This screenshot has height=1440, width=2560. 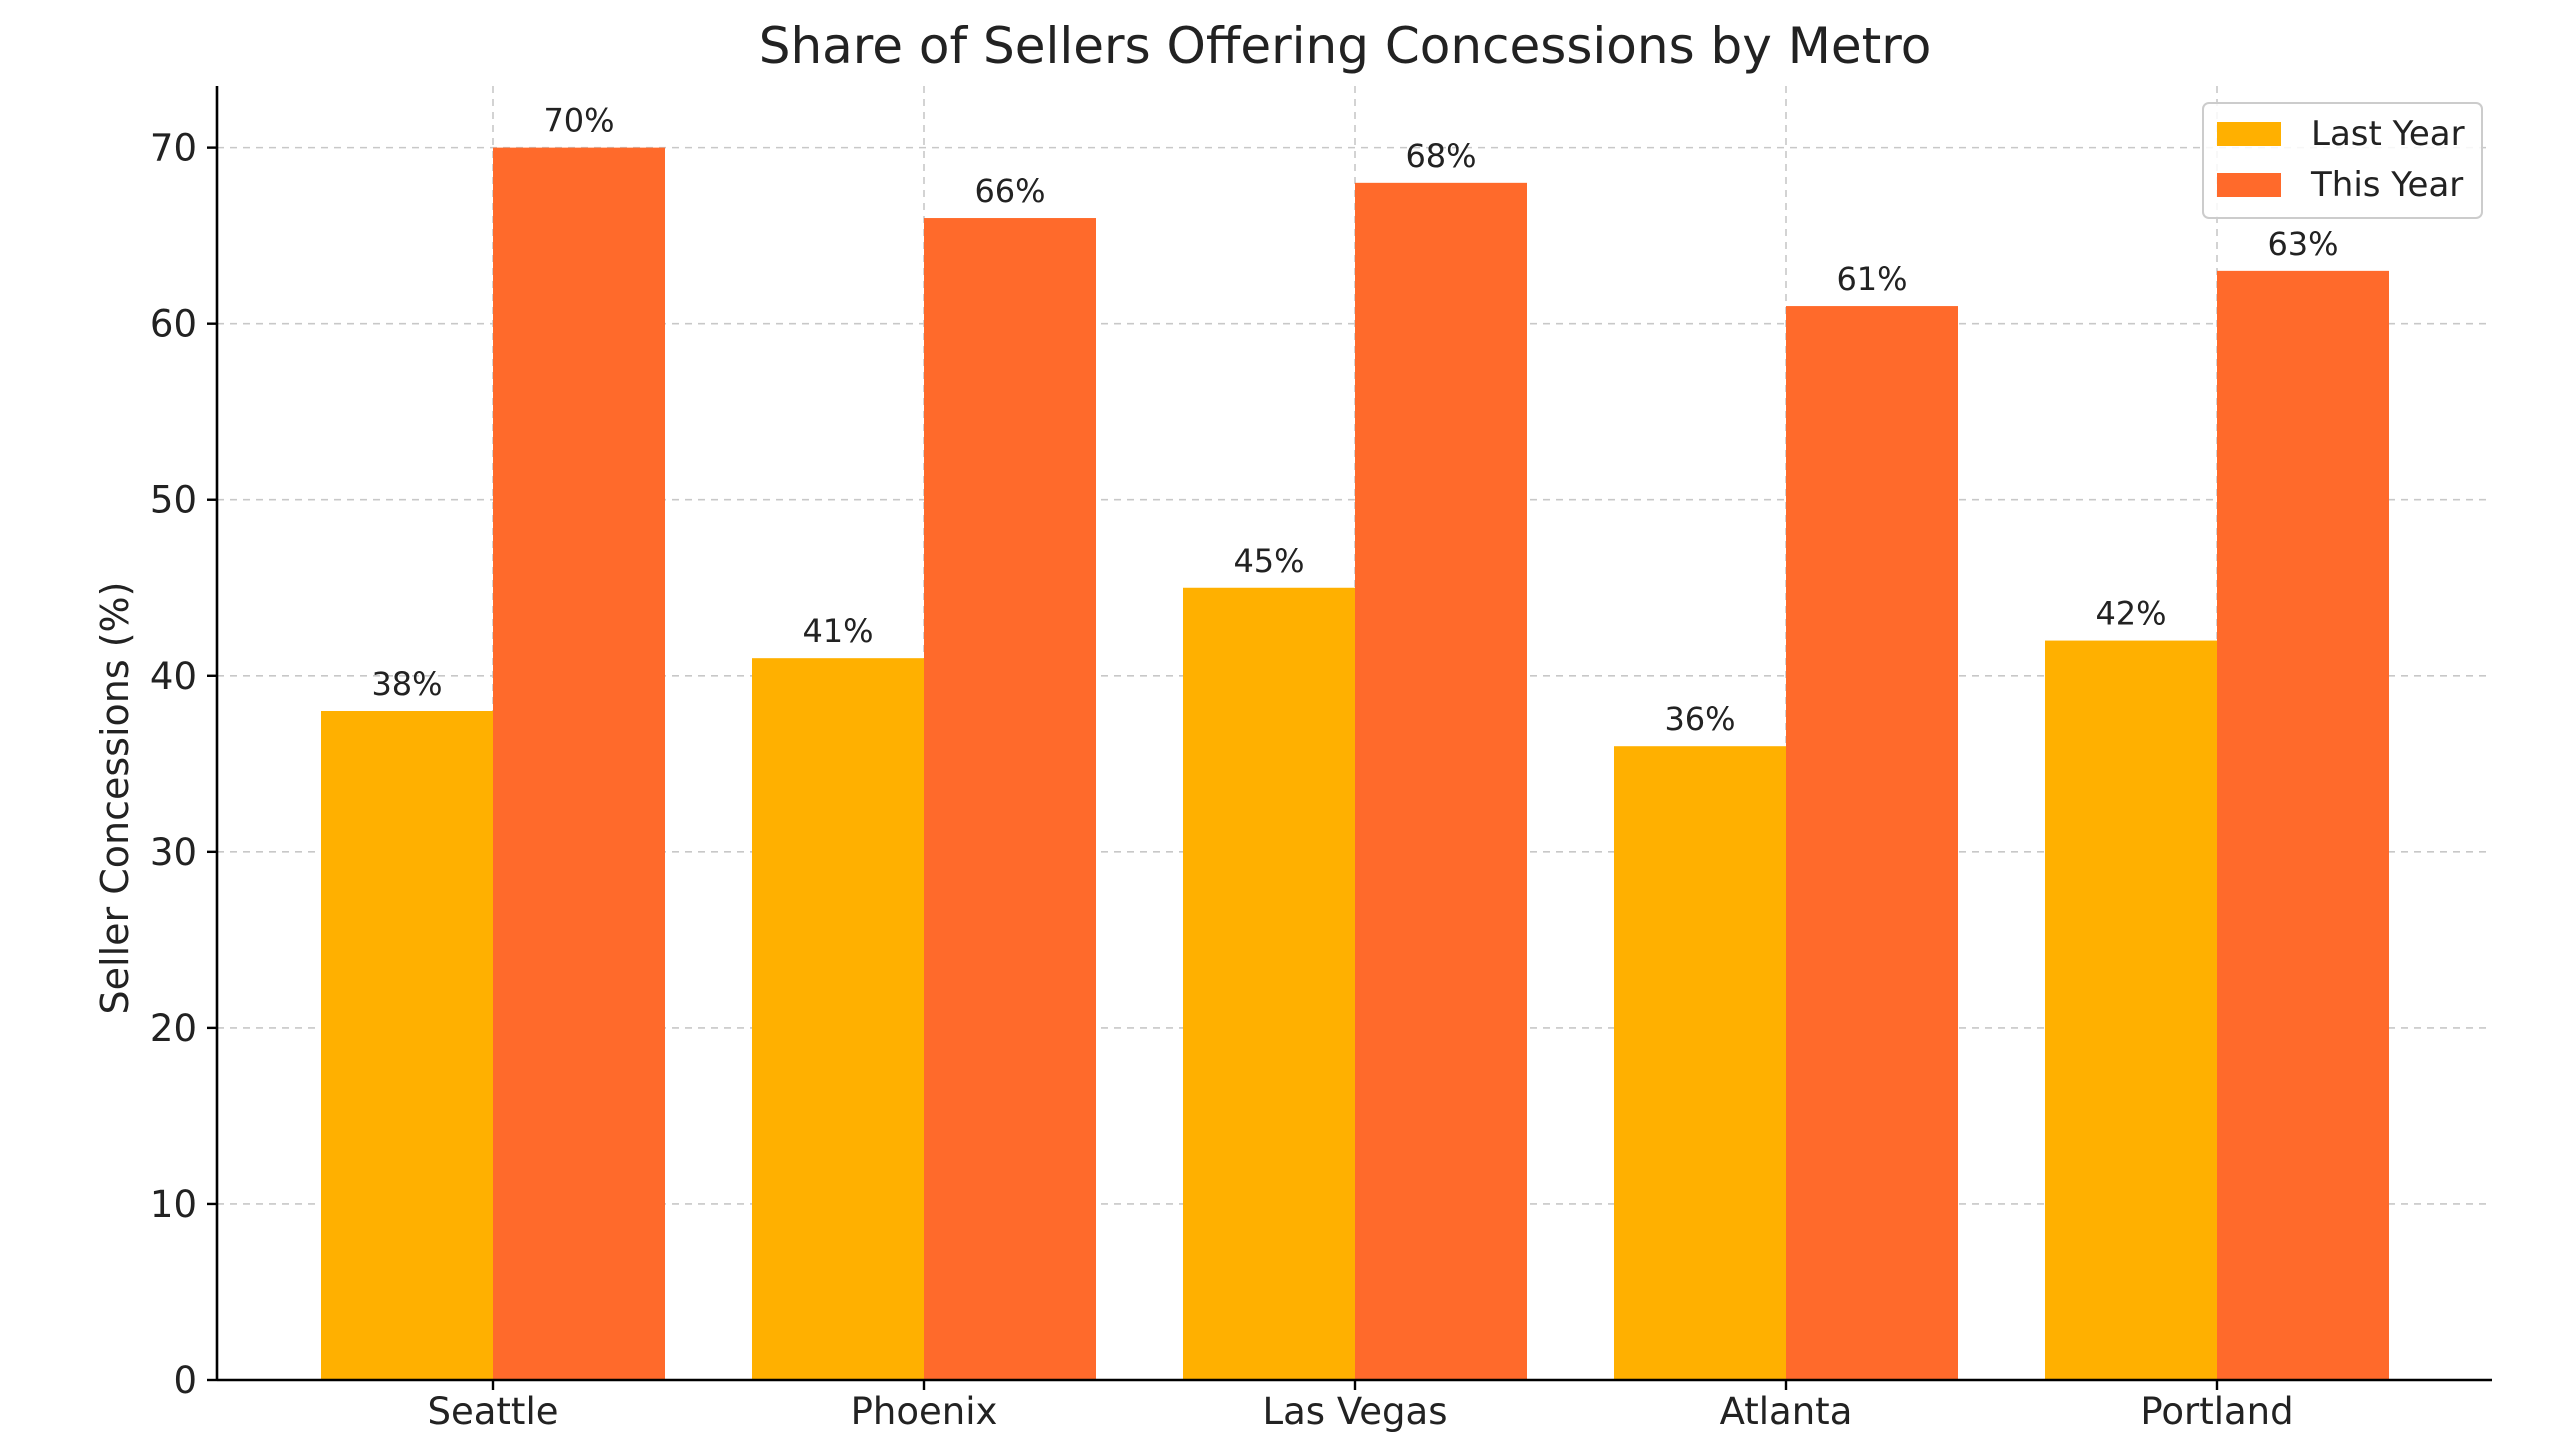 What do you see at coordinates (2388, 134) in the screenshot?
I see `legend-entry: Last Year` at bounding box center [2388, 134].